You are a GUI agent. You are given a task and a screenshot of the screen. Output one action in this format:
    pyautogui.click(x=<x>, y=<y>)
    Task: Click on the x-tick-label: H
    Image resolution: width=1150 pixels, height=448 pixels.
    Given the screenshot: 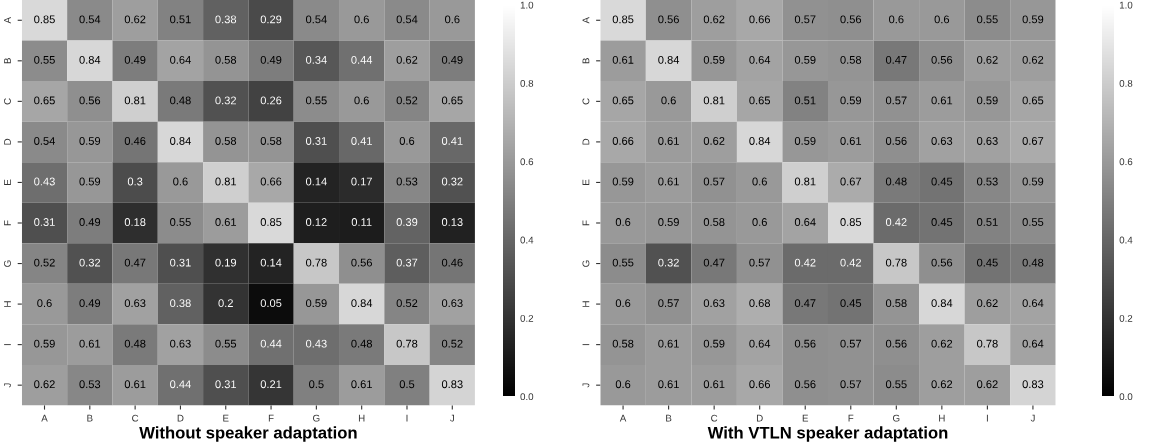 What is the action you would take?
    pyautogui.click(x=942, y=418)
    